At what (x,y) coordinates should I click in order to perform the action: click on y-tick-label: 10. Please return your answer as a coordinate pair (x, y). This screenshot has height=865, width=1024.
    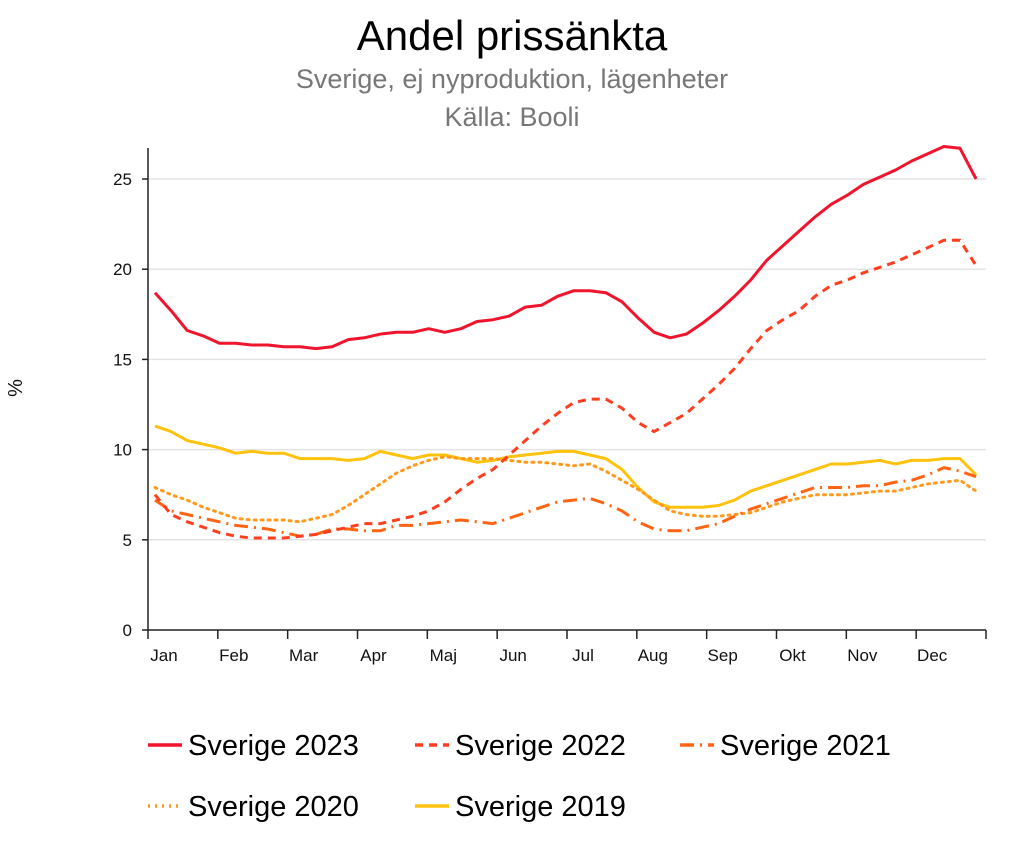
    Looking at the image, I should click on (122, 450).